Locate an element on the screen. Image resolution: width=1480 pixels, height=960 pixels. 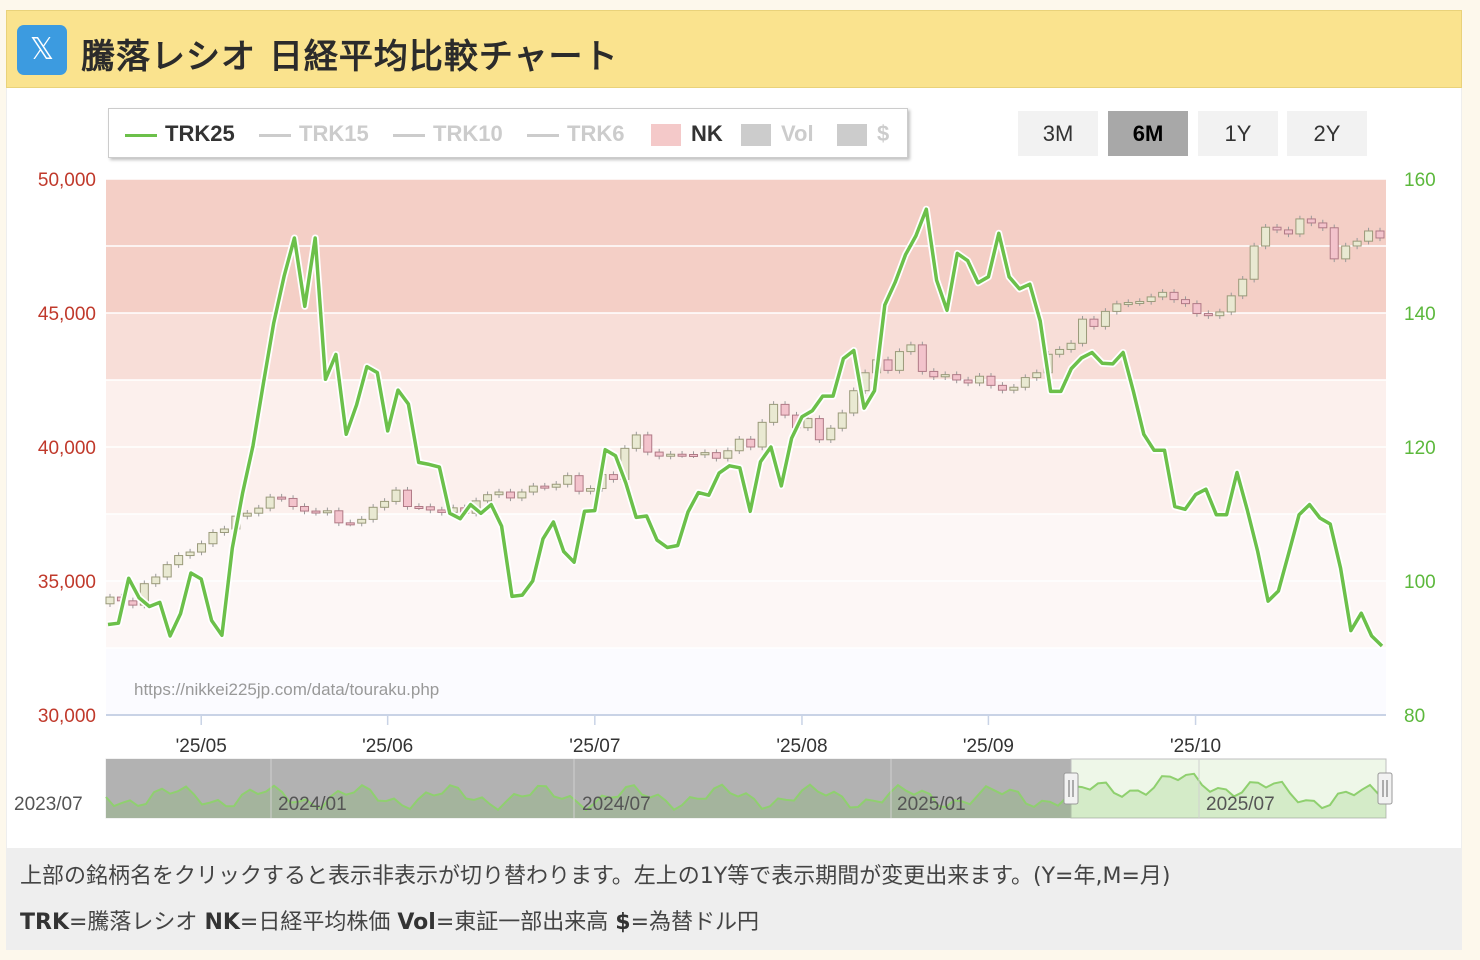
right-tick-label: 80 is located at coordinates (1414, 716).